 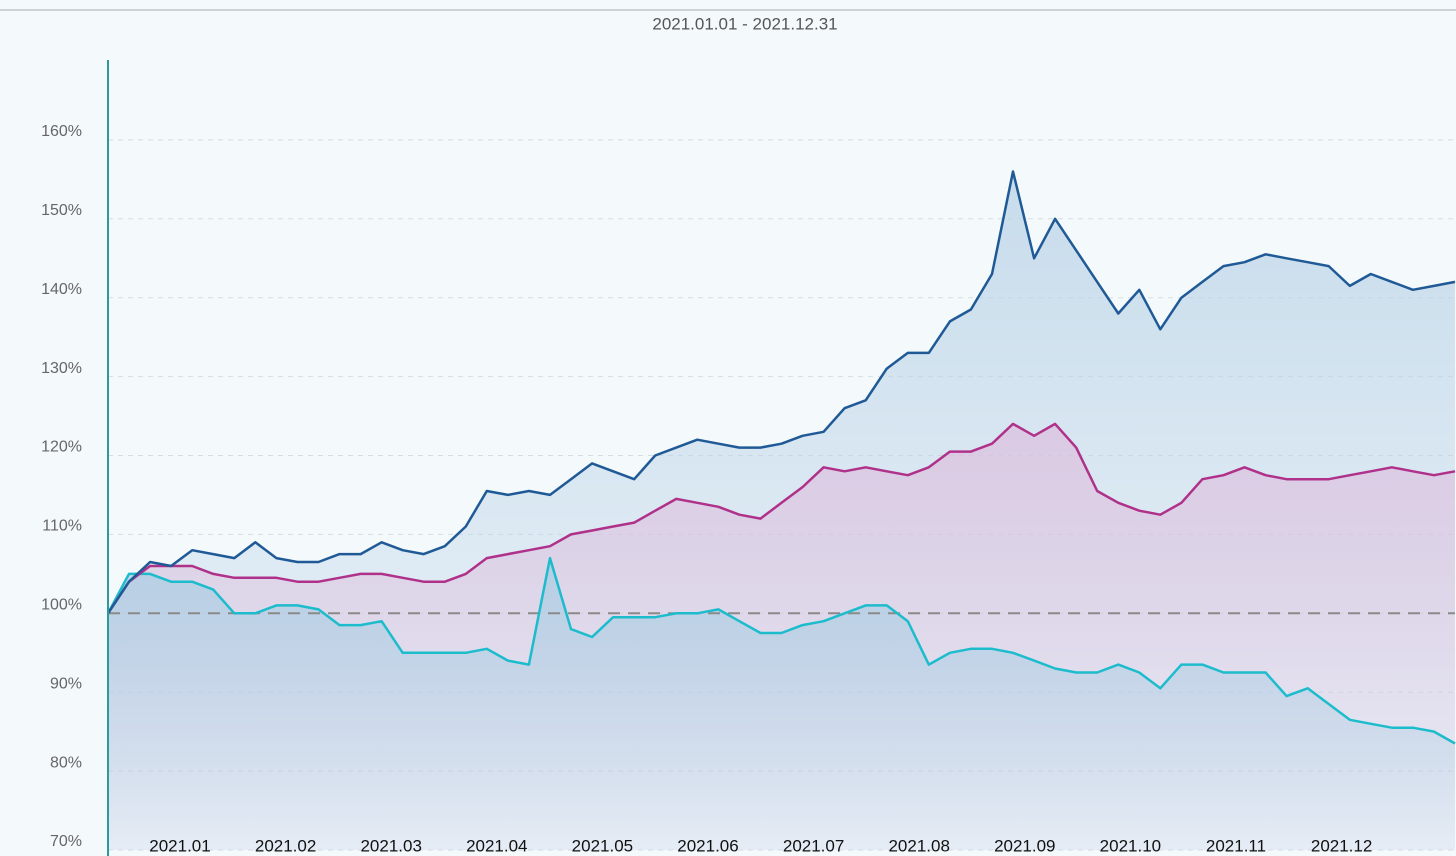 I want to click on y-tick-label: 150%, so click(x=61, y=210).